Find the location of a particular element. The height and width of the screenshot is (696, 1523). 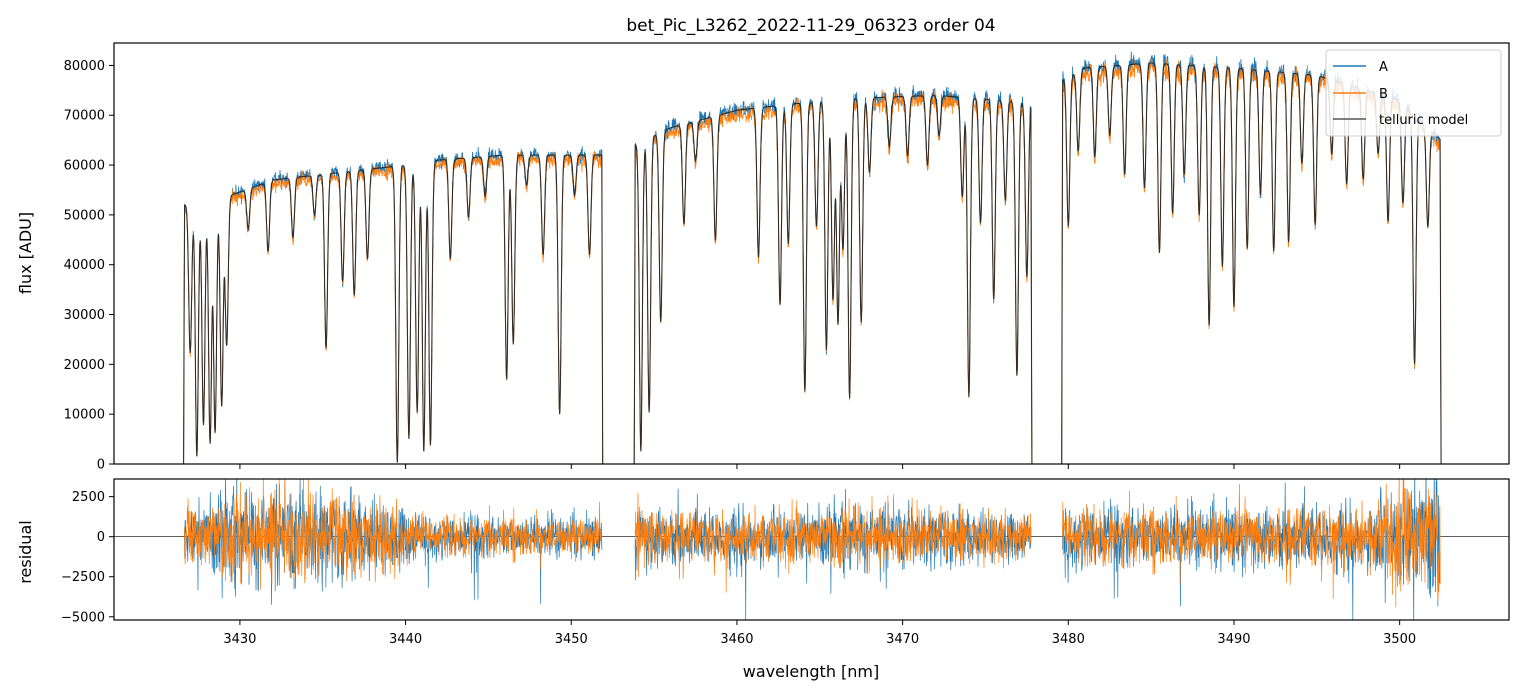

top-x-ticks is located at coordinates (820, 466).